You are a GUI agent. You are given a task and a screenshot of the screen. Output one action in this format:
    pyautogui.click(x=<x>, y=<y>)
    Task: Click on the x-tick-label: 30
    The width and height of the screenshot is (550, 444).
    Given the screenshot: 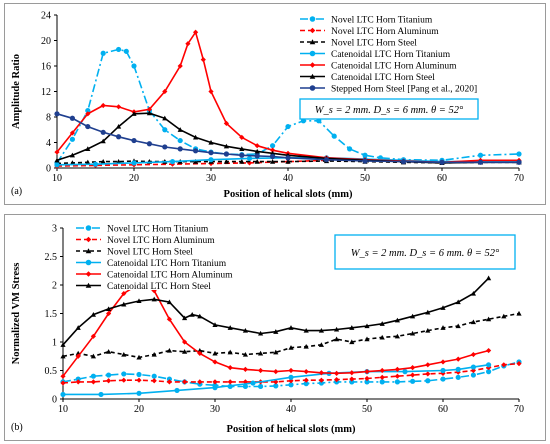 What is the action you would take?
    pyautogui.click(x=215, y=409)
    